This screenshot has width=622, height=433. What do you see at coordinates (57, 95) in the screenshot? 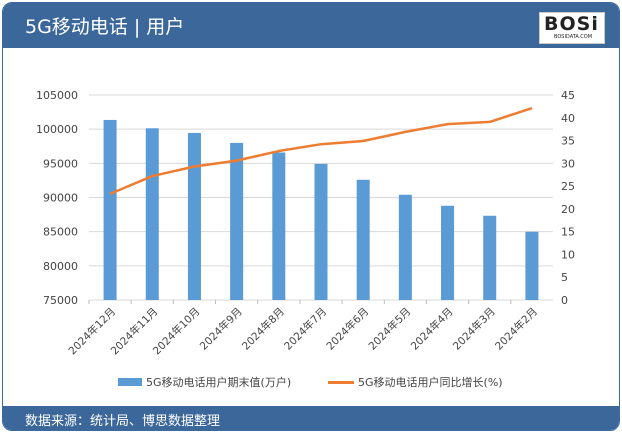
I see `y-left-tick-label: 105000` at bounding box center [57, 95].